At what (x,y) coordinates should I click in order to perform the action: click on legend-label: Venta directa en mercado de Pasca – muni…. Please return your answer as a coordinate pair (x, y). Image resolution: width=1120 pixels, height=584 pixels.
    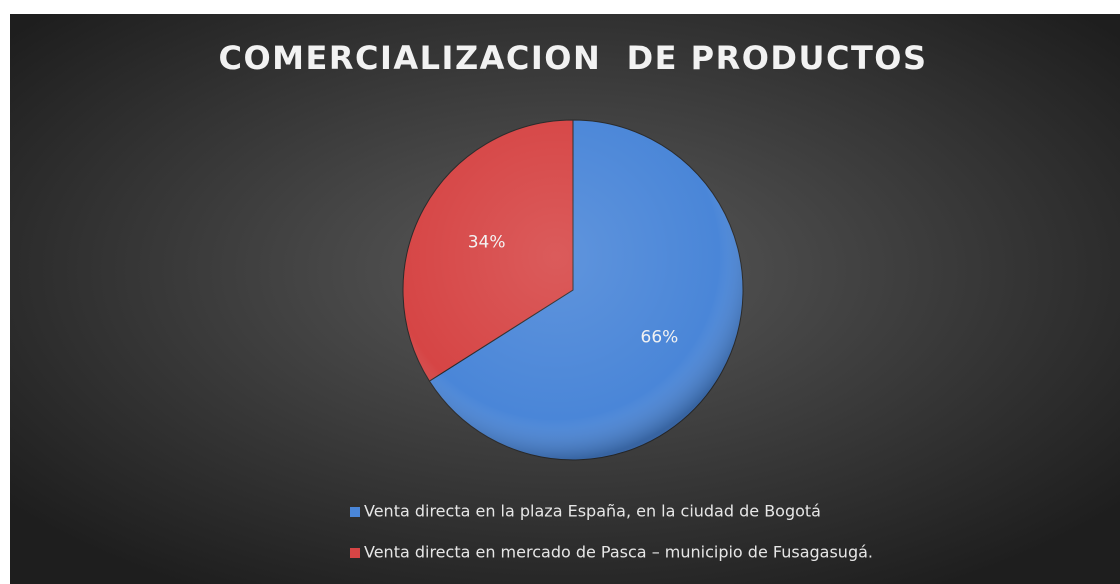
    Looking at the image, I should click on (618, 552).